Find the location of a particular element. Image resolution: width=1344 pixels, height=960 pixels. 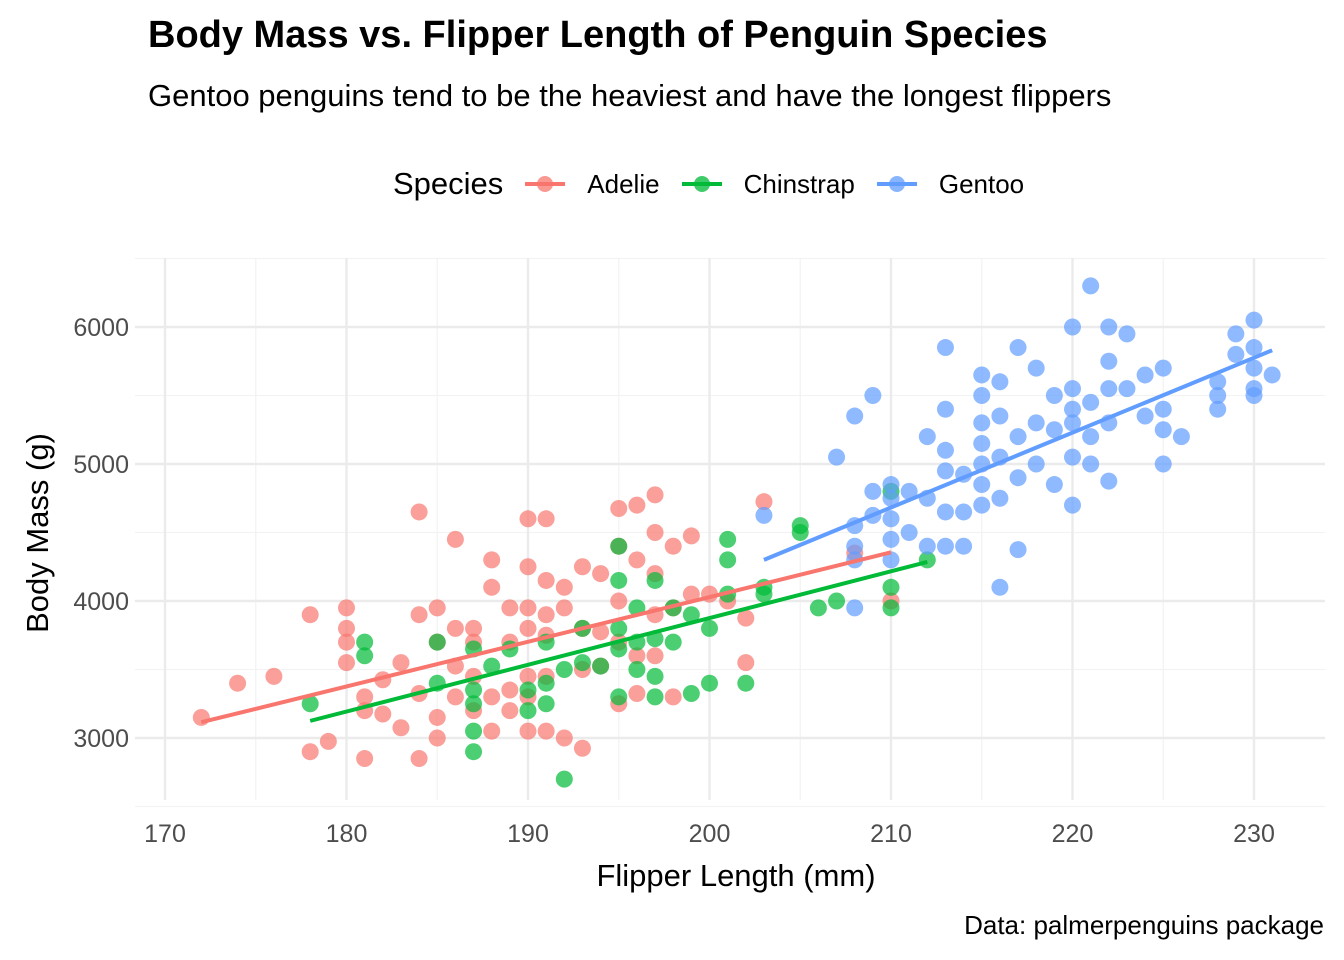

x-tick-label: 190 is located at coordinates (528, 834).